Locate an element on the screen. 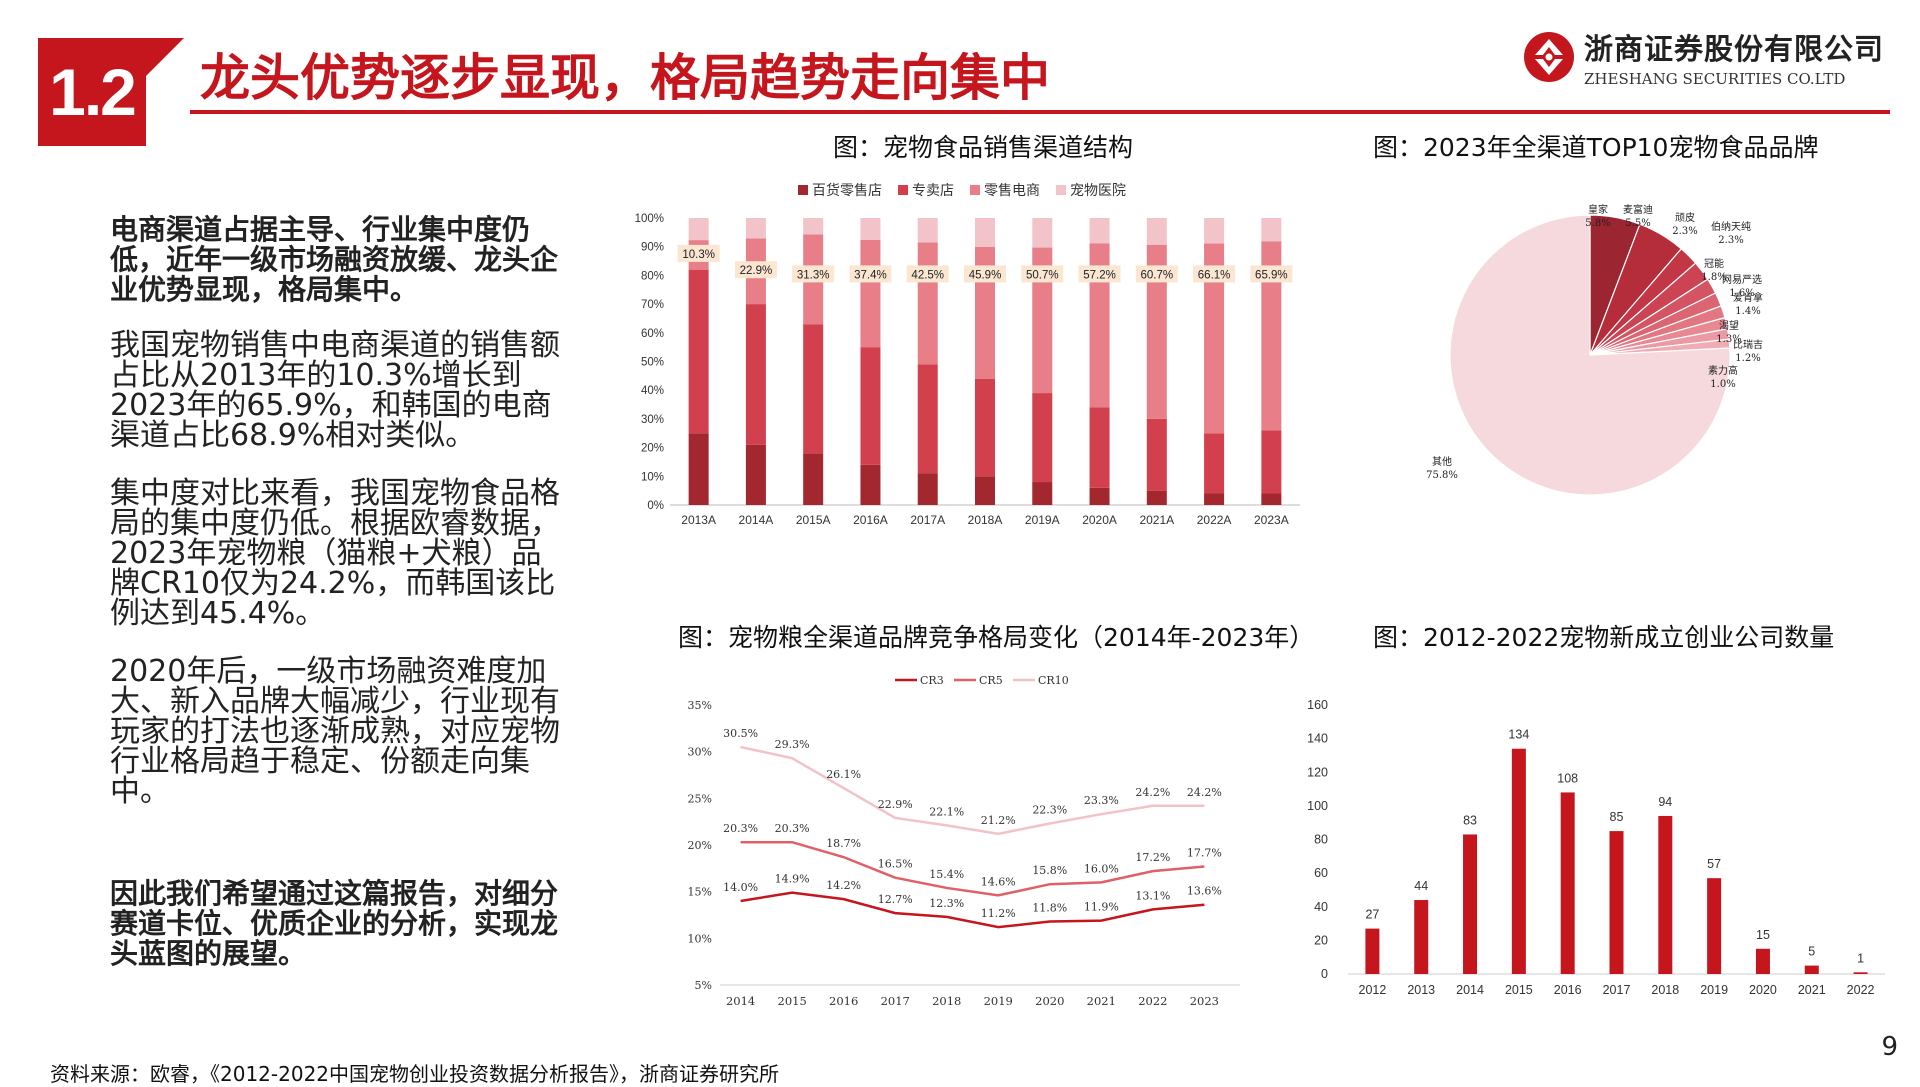 Image resolution: width=1920 pixels, height=1087 pixels. y-tick-label: 100 is located at coordinates (1317, 806).